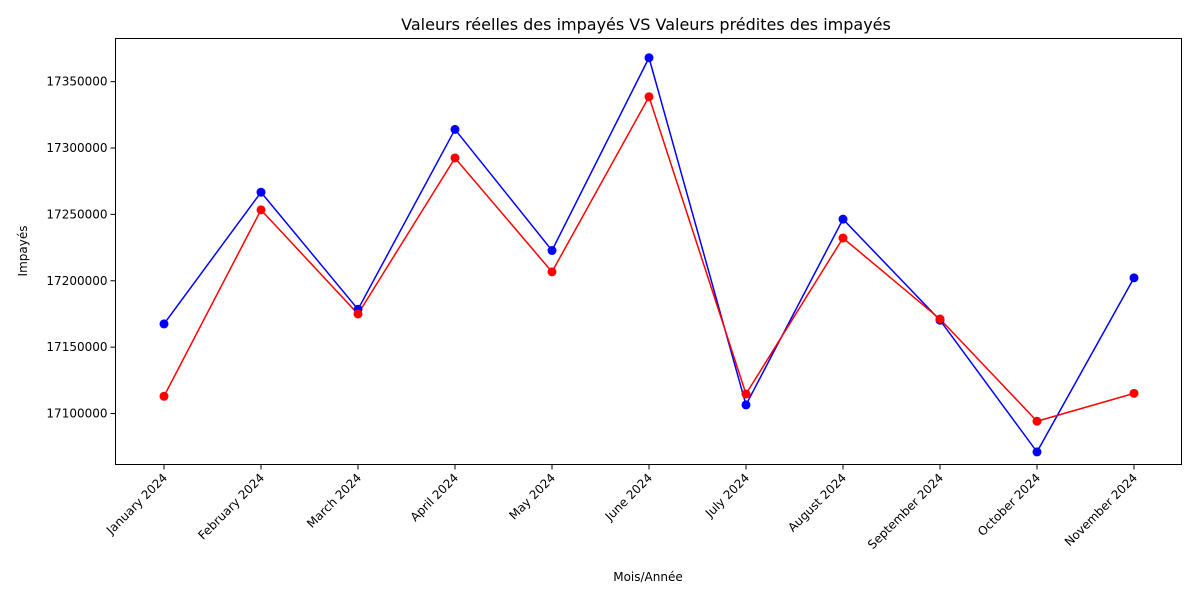 The image size is (1200, 600). I want to click on y-axis-label: Impayés, so click(23, 251).